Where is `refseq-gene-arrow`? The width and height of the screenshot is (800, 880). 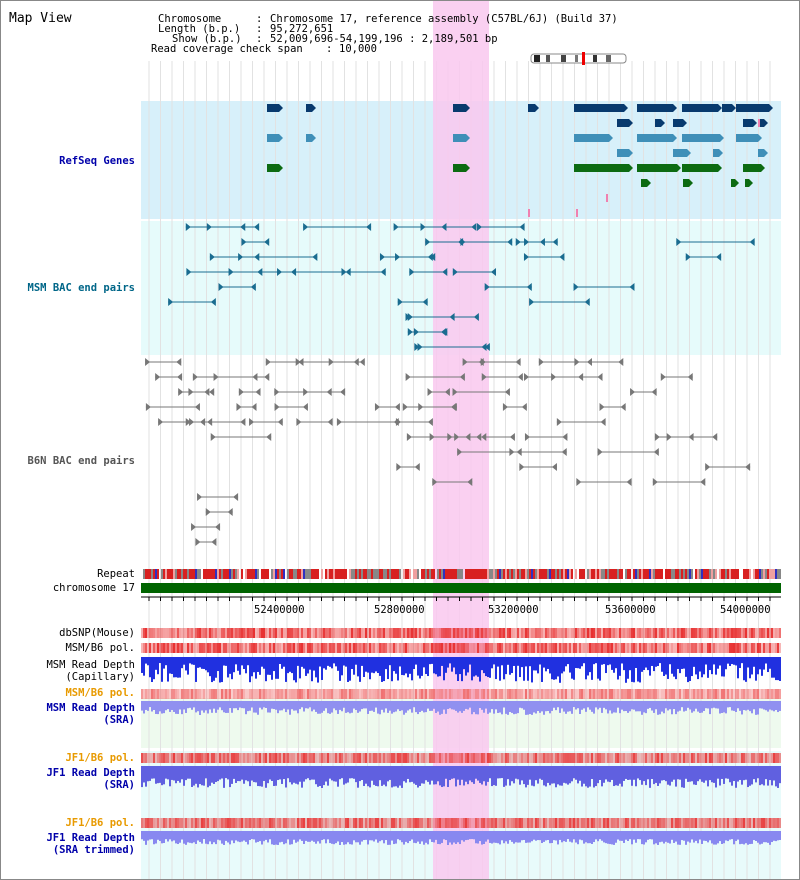
refseq-gene-arrow is located at coordinates (281, 168).